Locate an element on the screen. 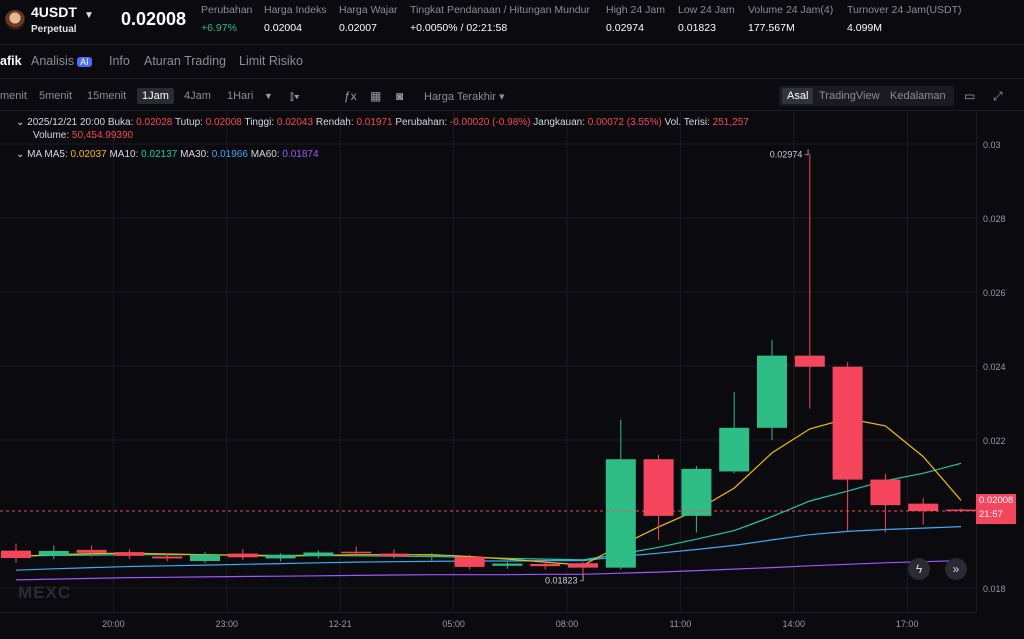 This screenshot has height=639, width=1024. stat-low-24h: Low 24 Jam 0.01823 is located at coordinates (706, 19).